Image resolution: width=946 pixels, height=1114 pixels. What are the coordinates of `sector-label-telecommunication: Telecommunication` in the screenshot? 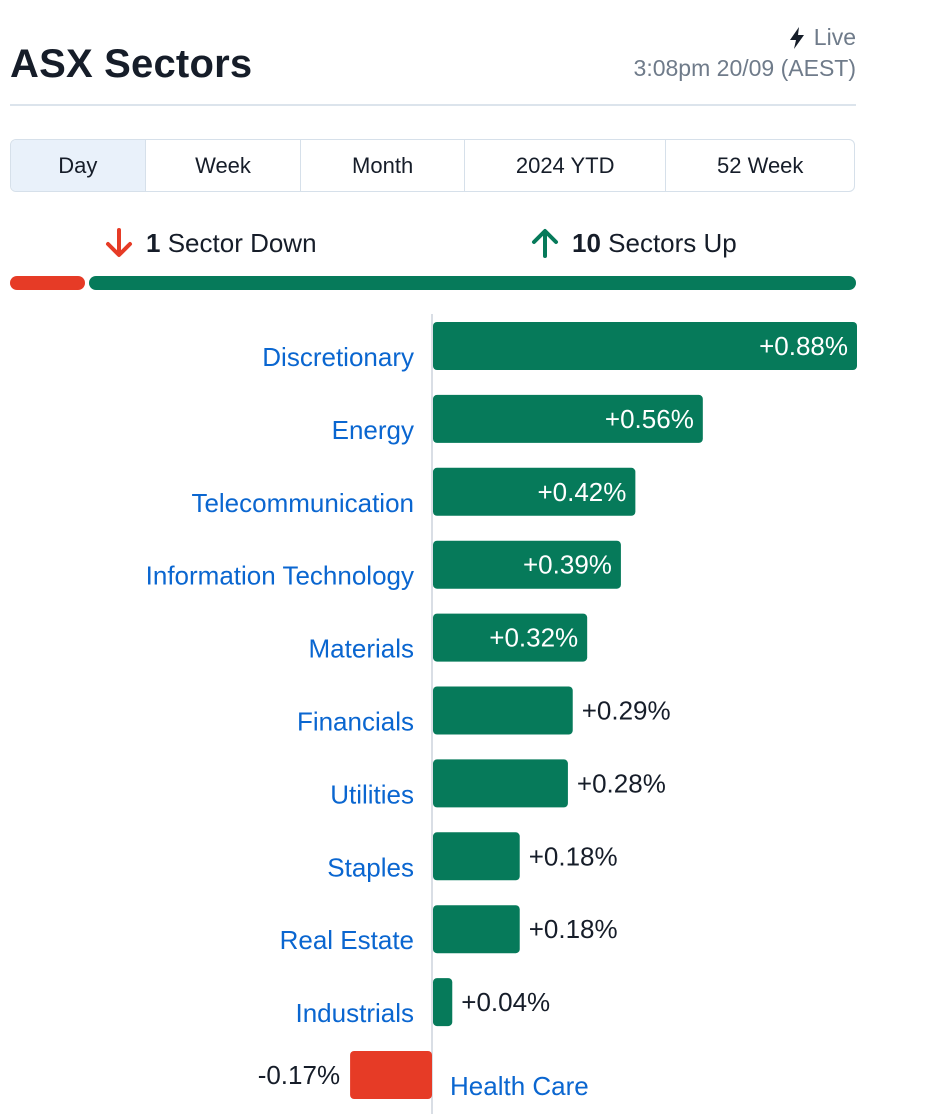 It's located at (302, 503).